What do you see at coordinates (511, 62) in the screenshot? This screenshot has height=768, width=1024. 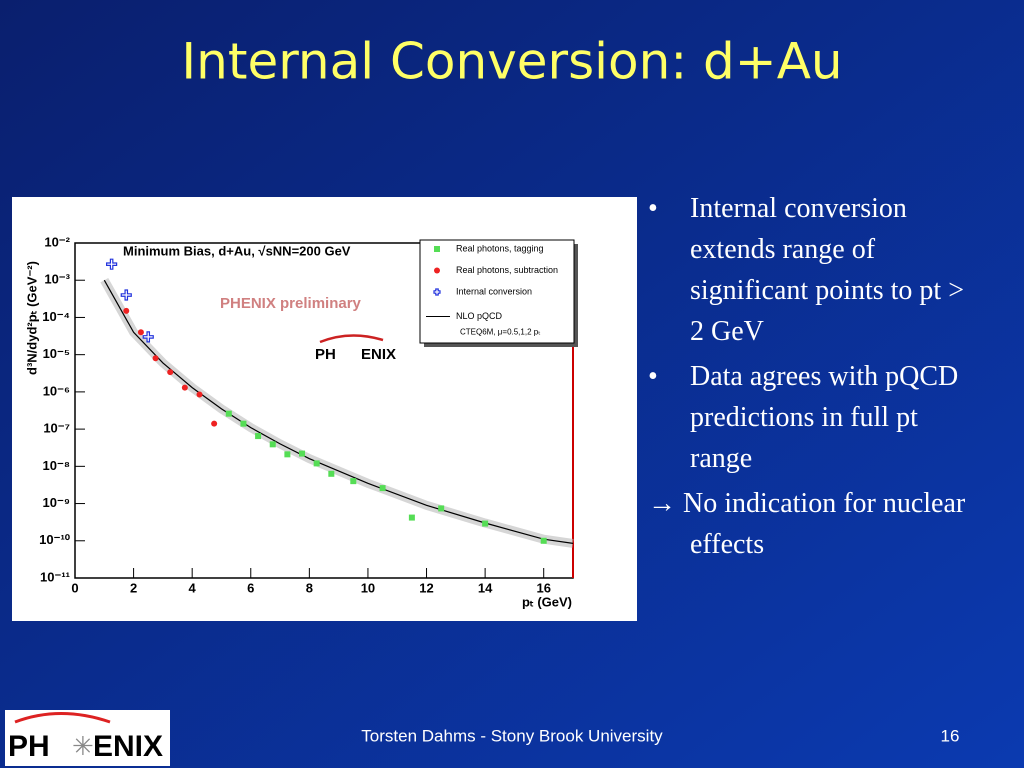 I see `slide-title: Internal Conversion: d+Au` at bounding box center [511, 62].